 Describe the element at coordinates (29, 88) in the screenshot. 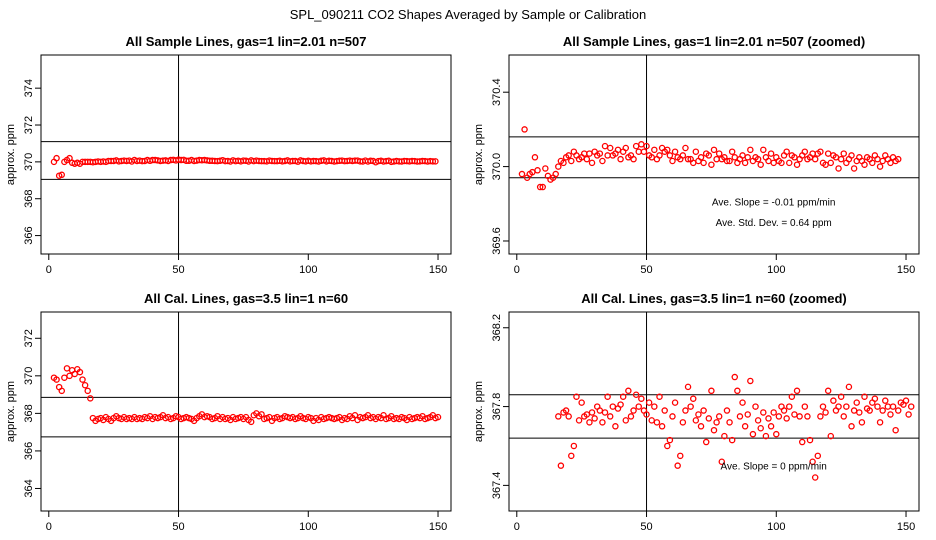

I see `y-tick-label: 374` at that location.